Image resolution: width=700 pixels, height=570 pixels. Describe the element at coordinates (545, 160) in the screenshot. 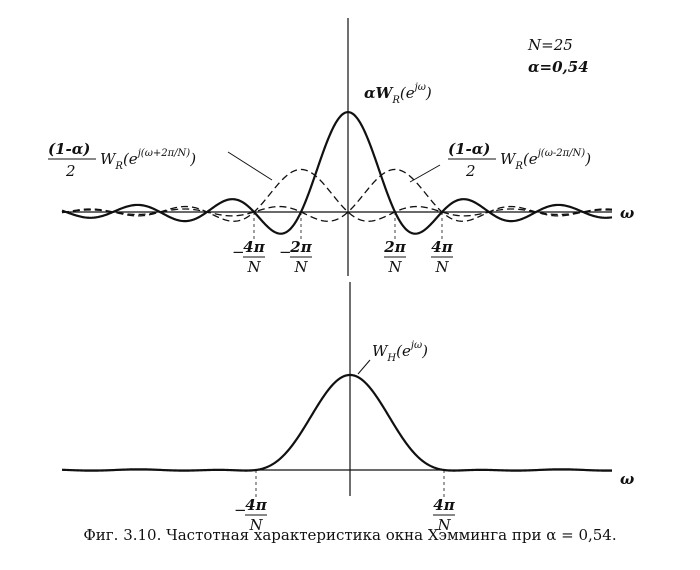

I see `curve-label: WR(ej(ω-2π/N))` at that location.